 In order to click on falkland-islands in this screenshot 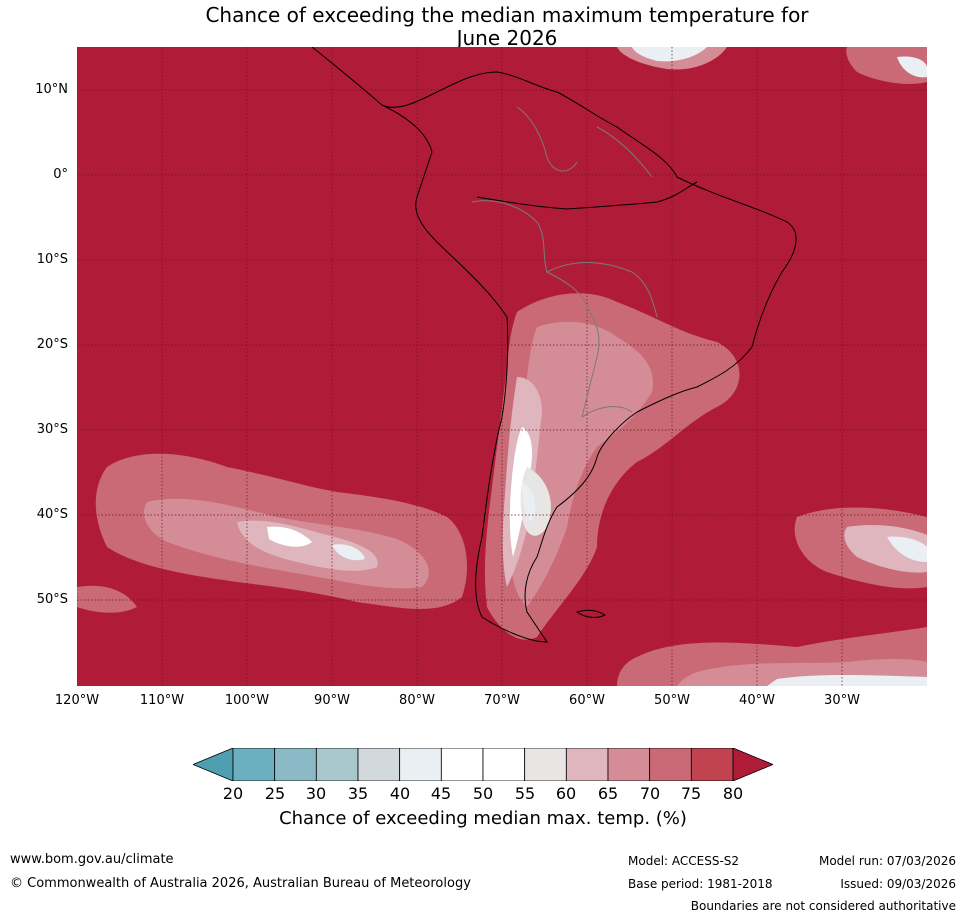, I will do `click(591, 613)`.